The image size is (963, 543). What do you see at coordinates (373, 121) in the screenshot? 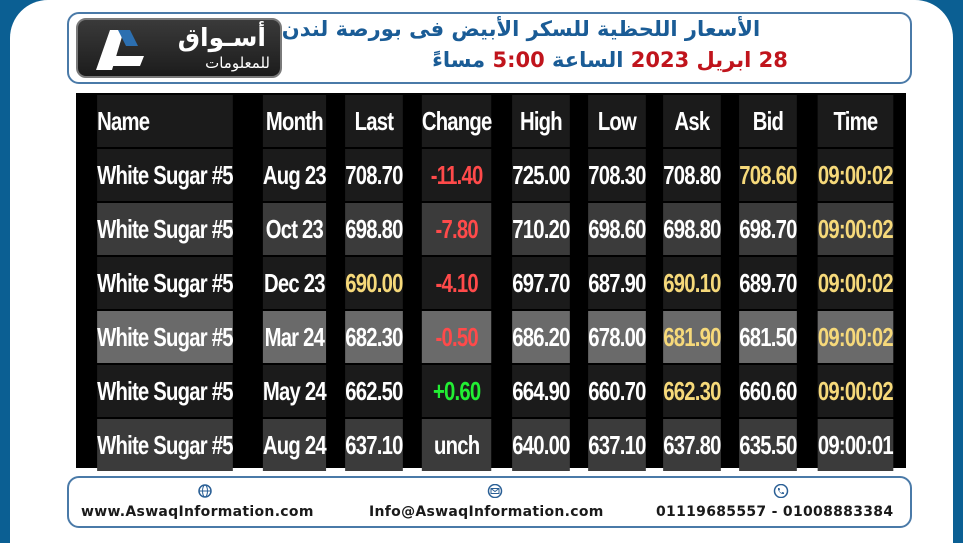
I see `column-header-last: Last` at bounding box center [373, 121].